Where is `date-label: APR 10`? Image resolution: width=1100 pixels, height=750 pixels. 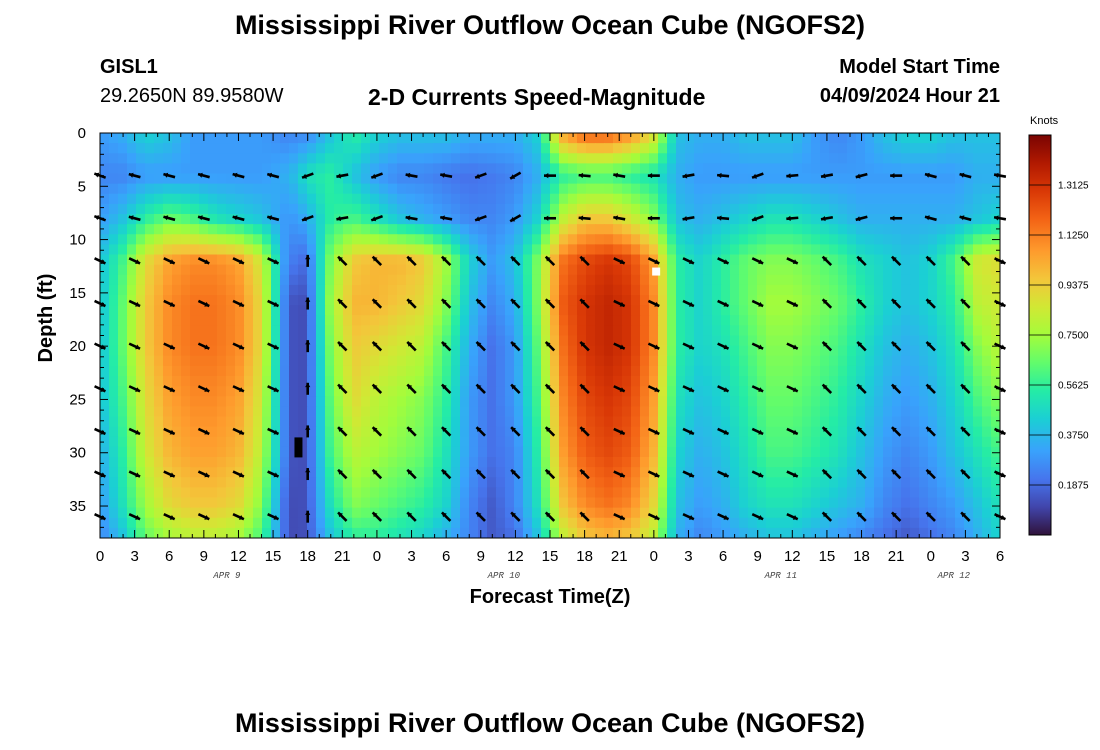
date-label: APR 10 is located at coordinates (504, 576).